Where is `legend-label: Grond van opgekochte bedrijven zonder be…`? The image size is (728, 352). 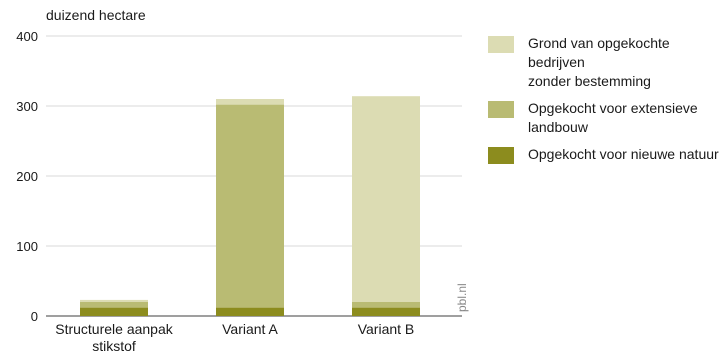 legend-label: Grond van opgekochte bedrijven zonder be… is located at coordinates (599, 62).